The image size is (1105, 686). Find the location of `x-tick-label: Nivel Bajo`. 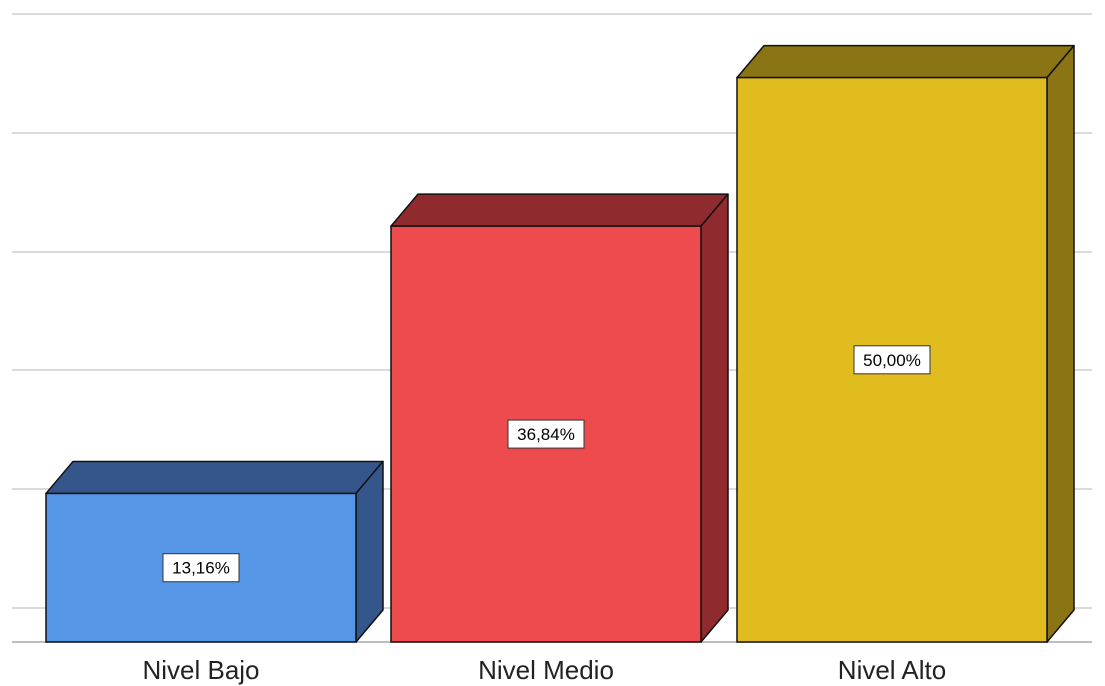

x-tick-label: Nivel Bajo is located at coordinates (200, 670).